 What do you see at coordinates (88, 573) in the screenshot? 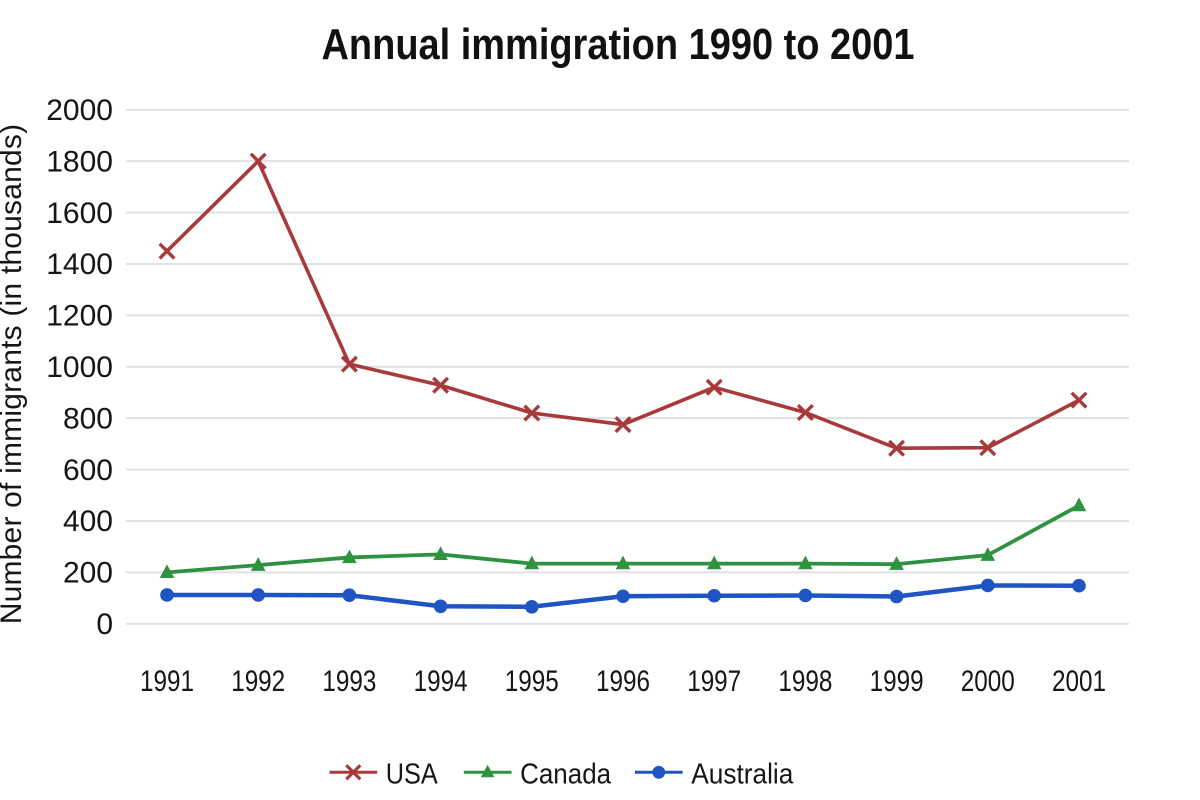
I see `svg-text: 200` at bounding box center [88, 573].